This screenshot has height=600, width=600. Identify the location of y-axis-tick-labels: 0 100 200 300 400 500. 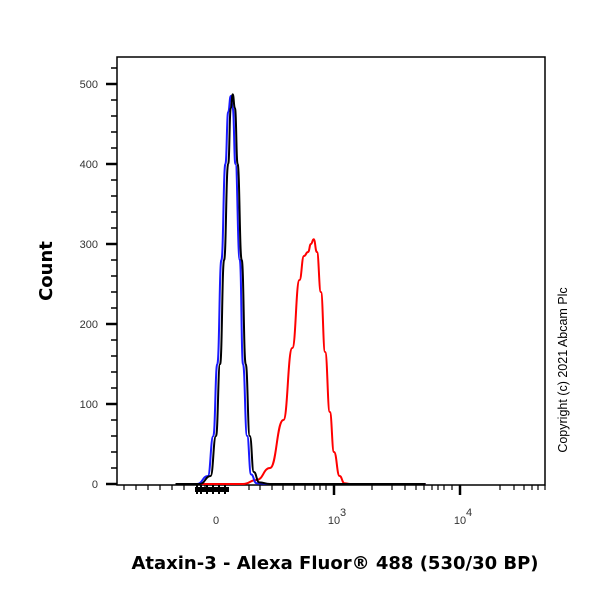
(89, 285).